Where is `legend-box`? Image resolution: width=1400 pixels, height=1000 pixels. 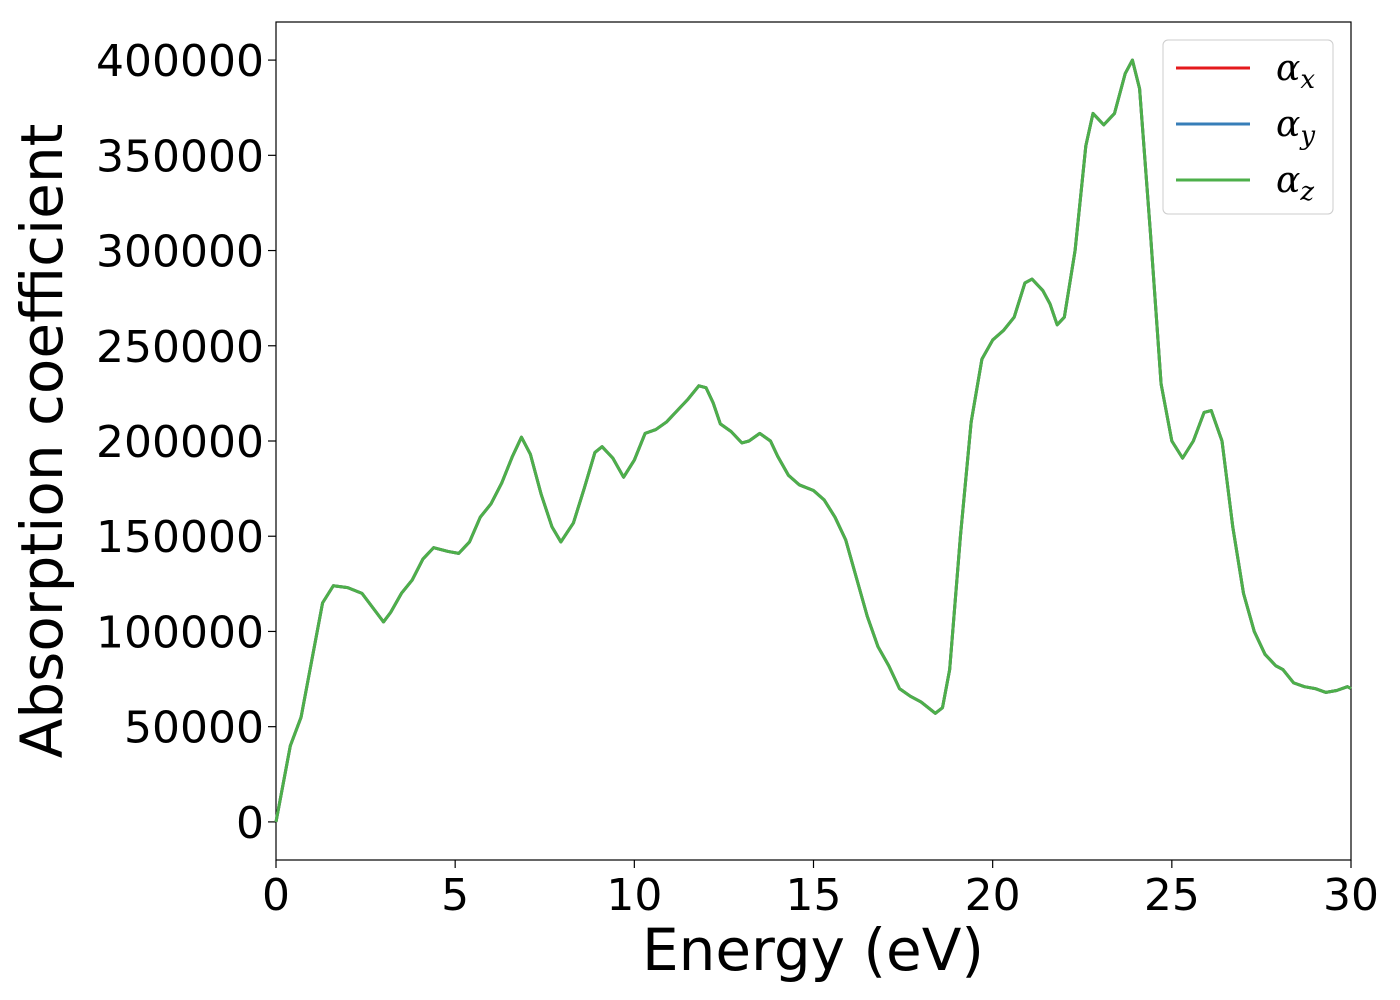
legend-box is located at coordinates (1248, 127).